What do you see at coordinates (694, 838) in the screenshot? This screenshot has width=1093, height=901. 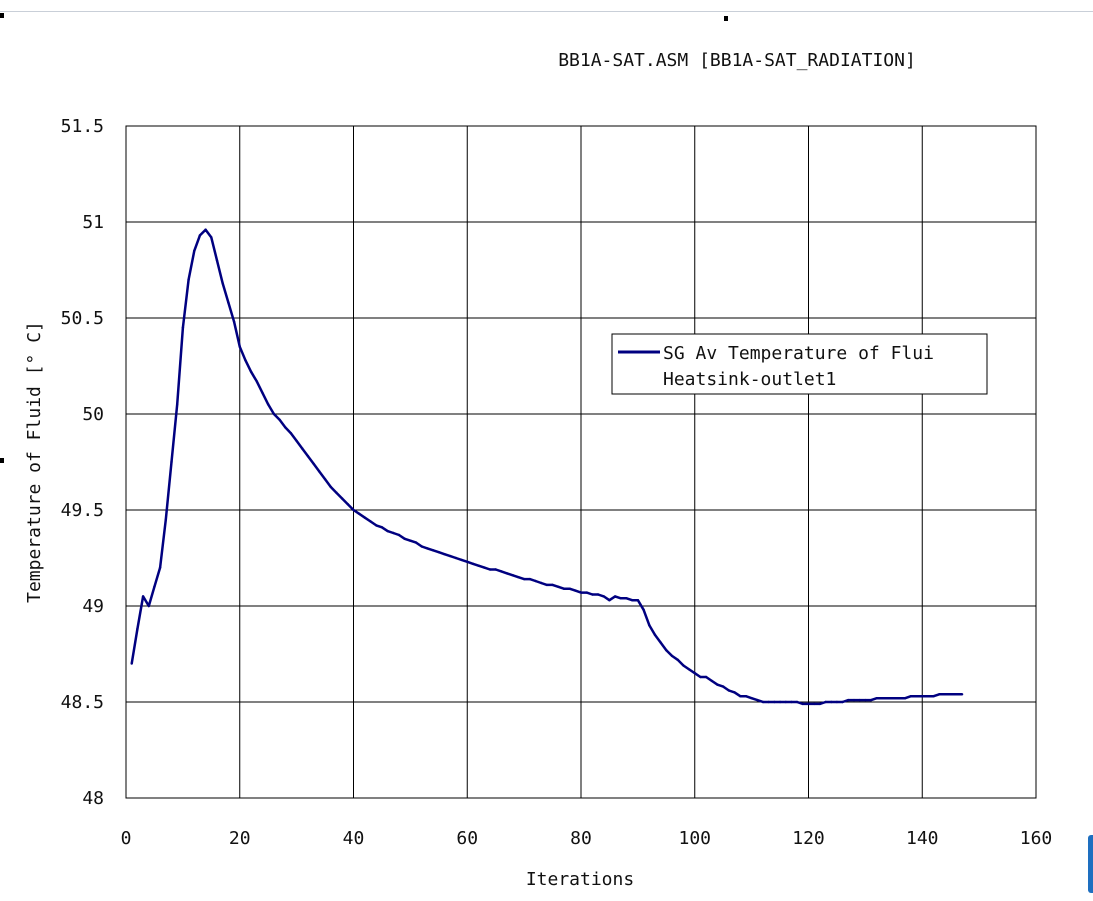 I see `x-tick-label: 100` at bounding box center [694, 838].